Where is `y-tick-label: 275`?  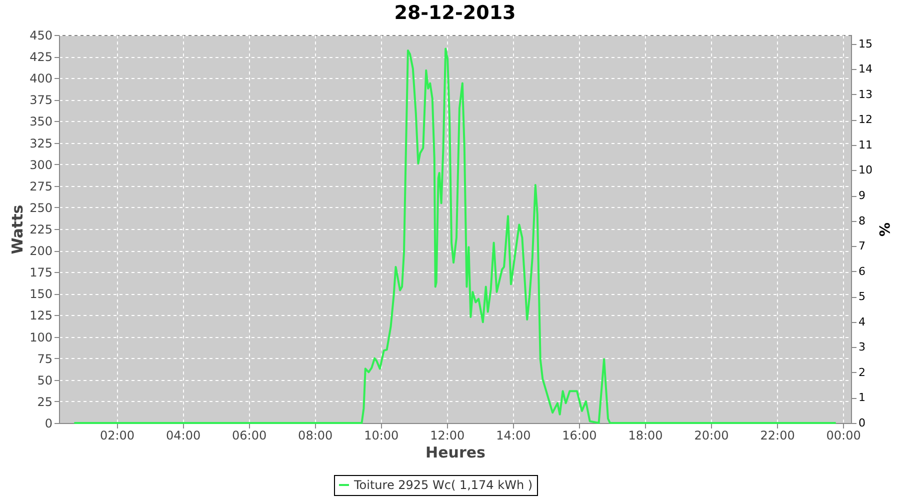
y-tick-label: 275 is located at coordinates (41, 186).